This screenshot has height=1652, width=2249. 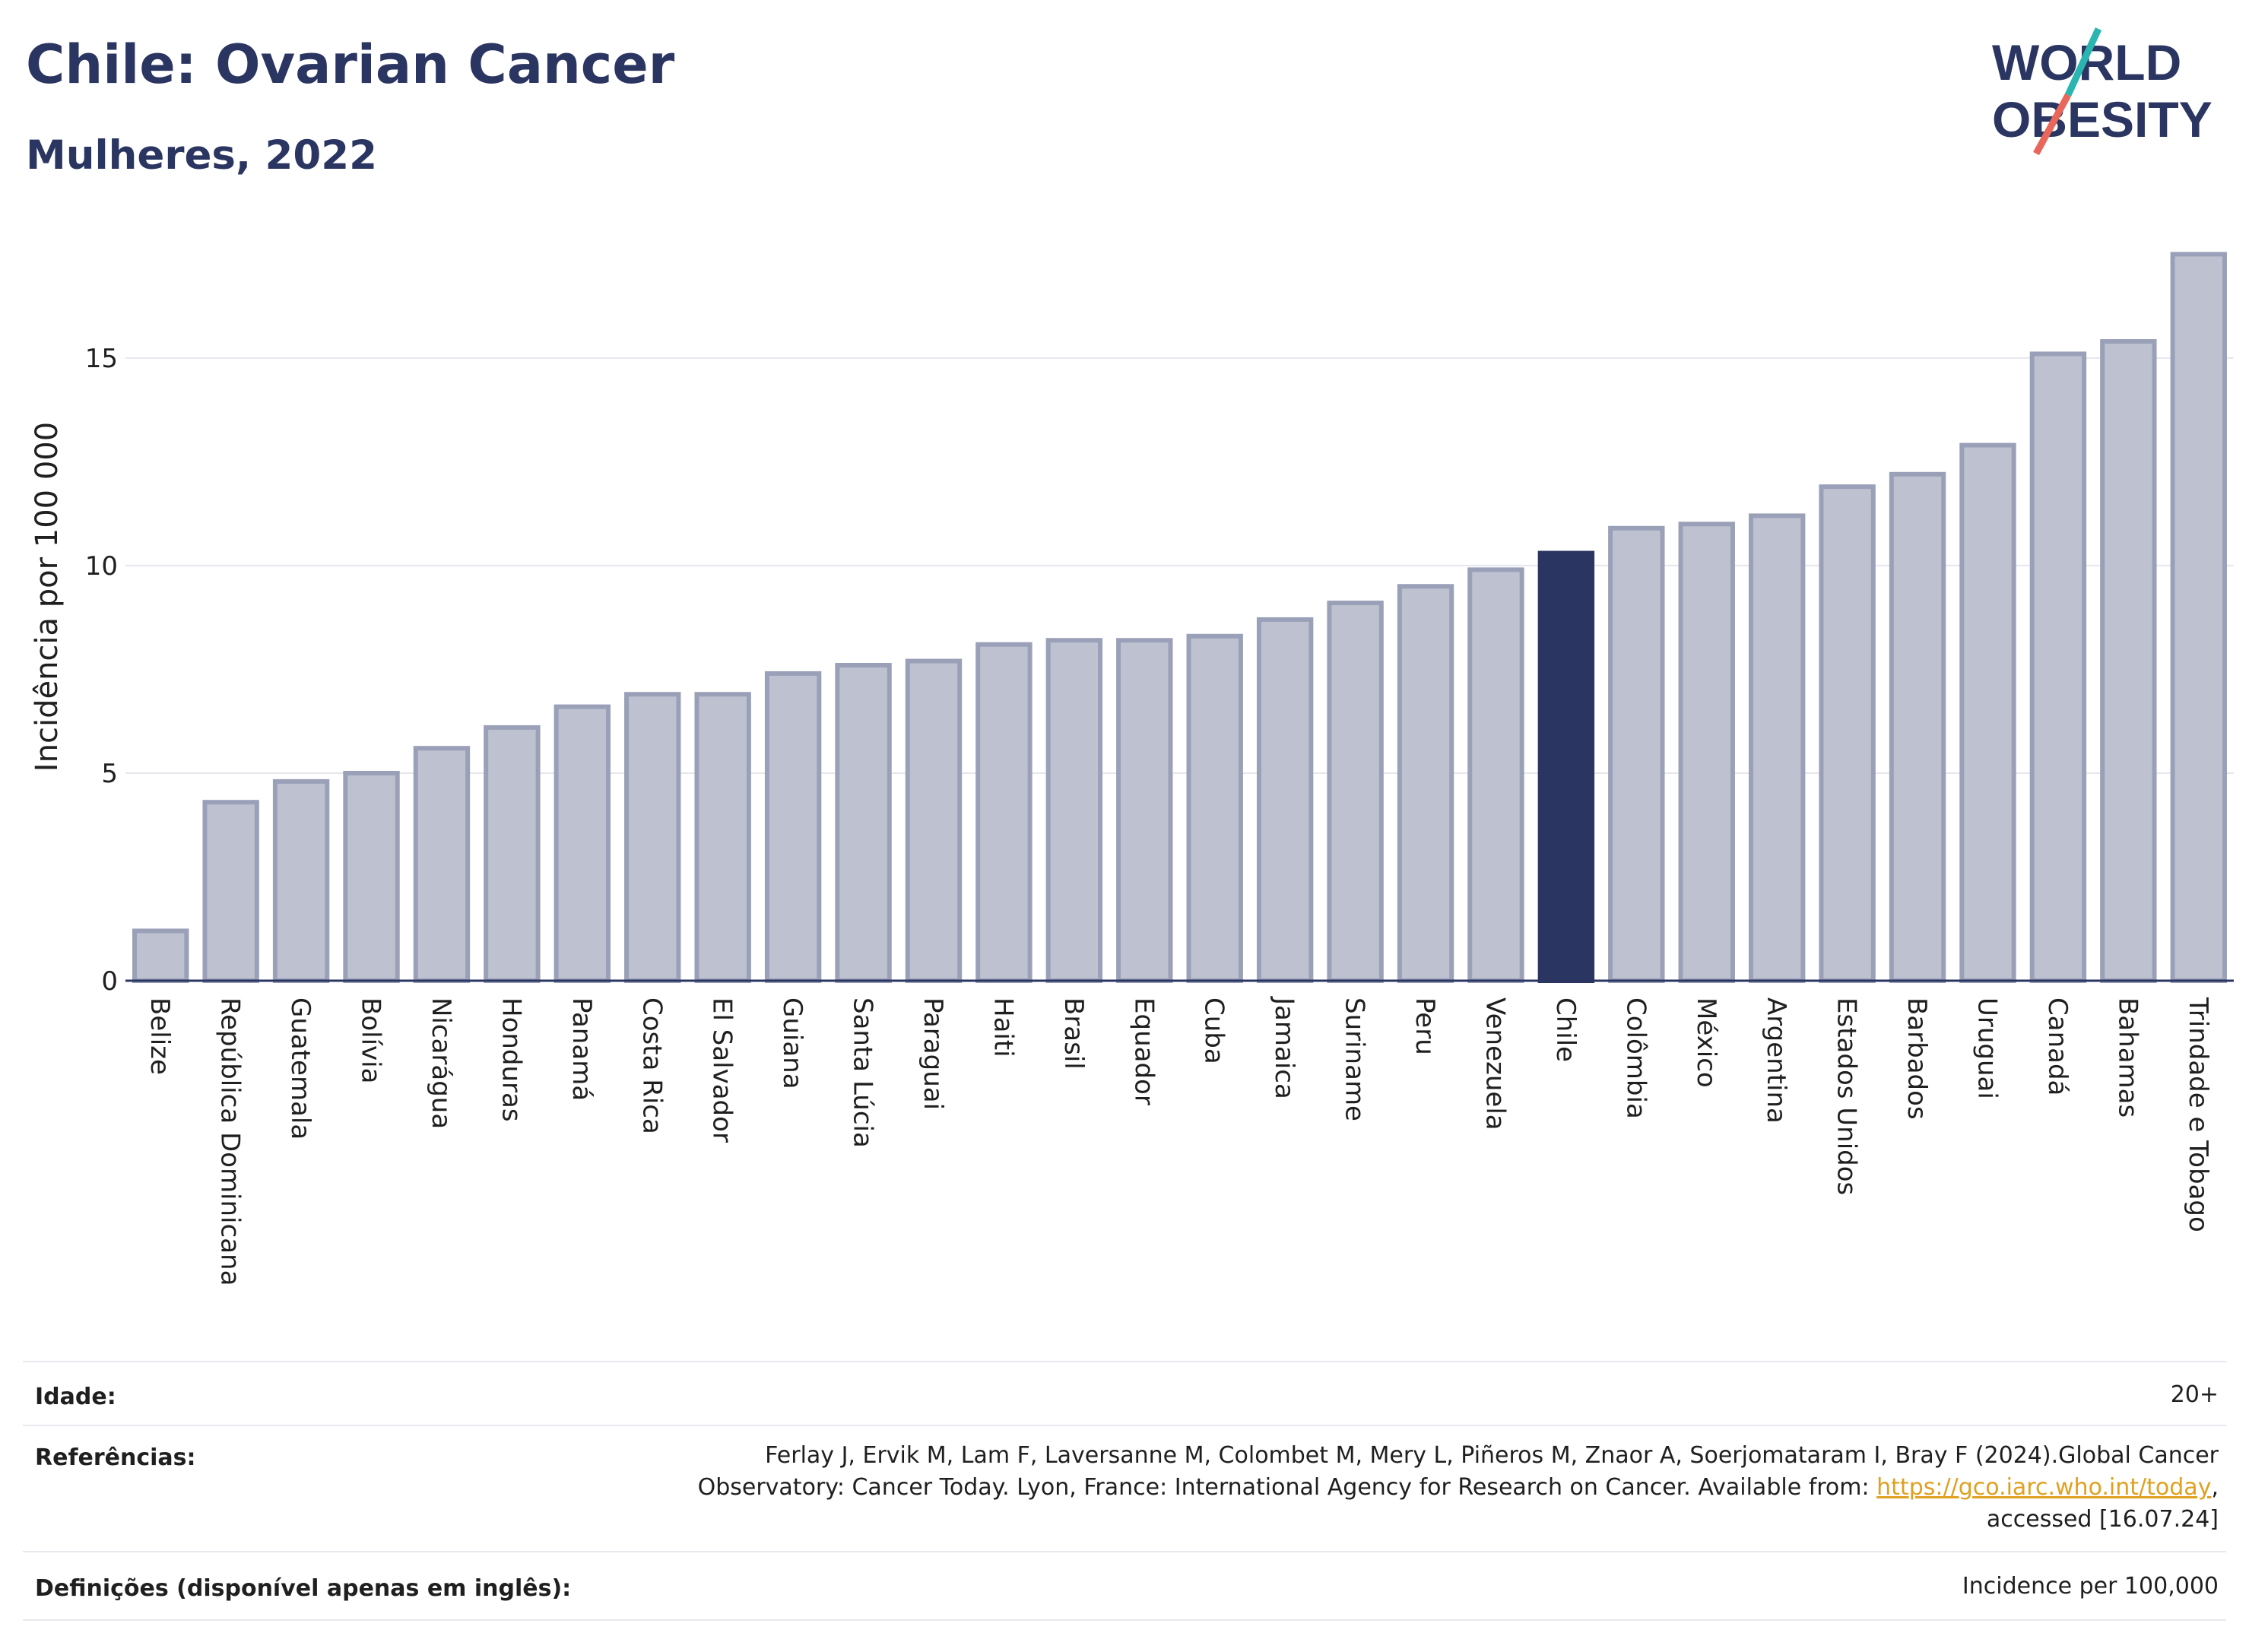 What do you see at coordinates (512, 854) in the screenshot?
I see `bar-honduras` at bounding box center [512, 854].